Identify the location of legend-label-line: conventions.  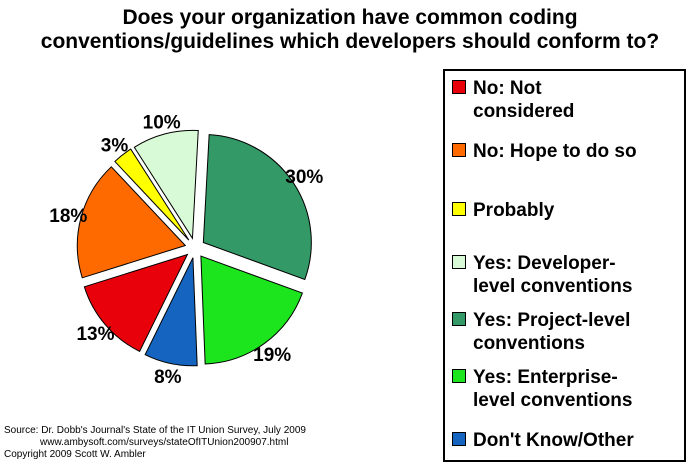
(529, 343).